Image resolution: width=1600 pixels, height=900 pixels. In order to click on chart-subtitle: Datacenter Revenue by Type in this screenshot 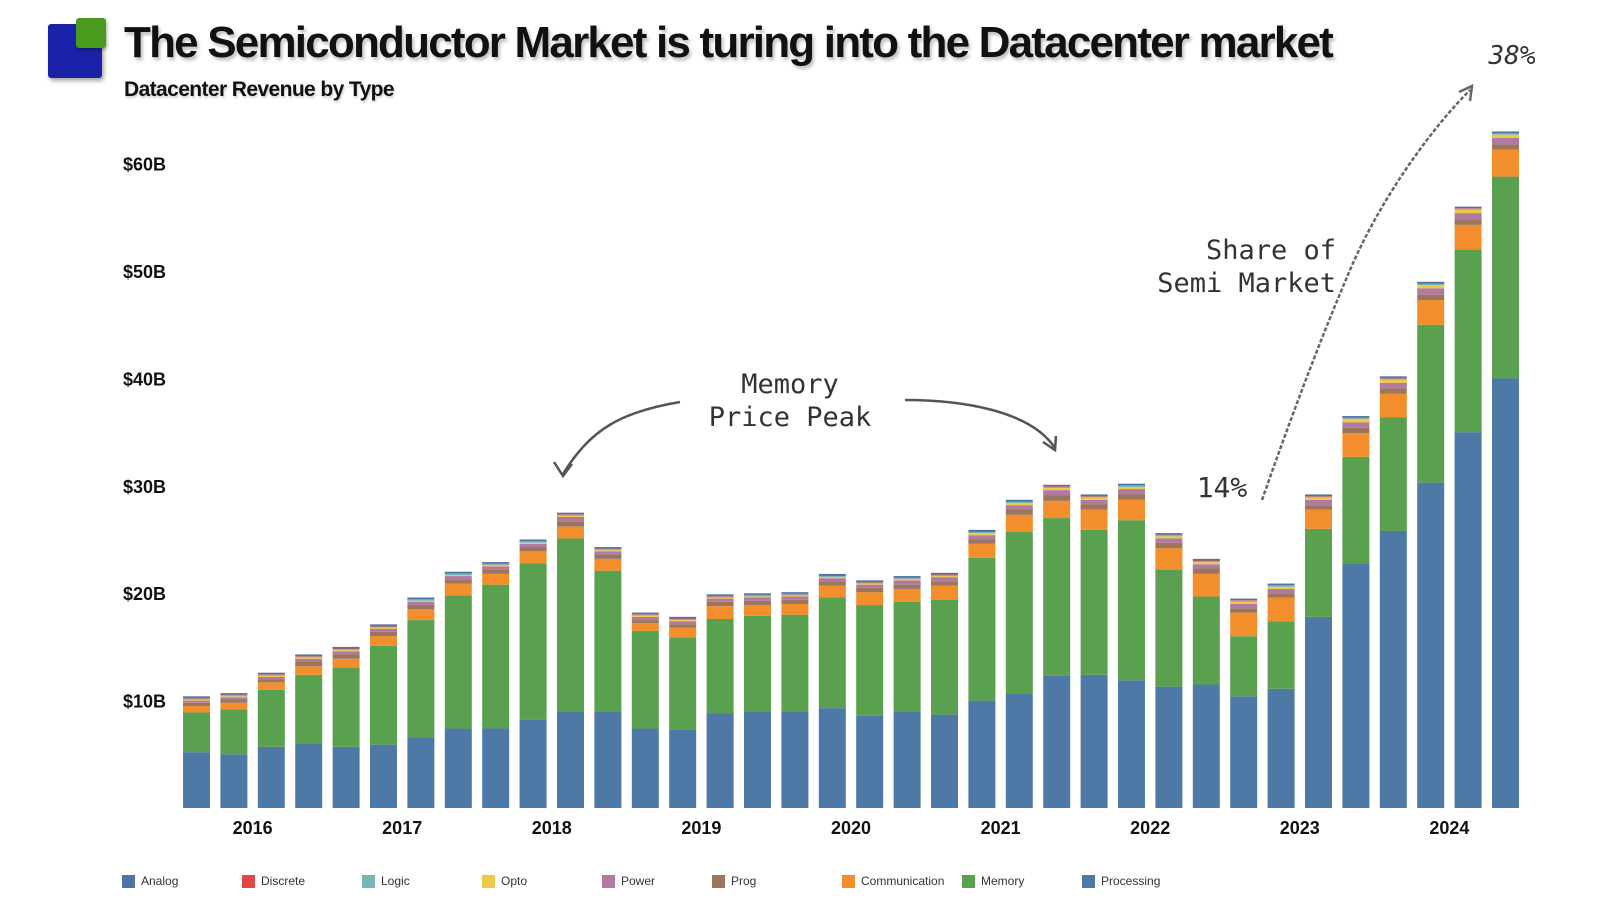, I will do `click(259, 89)`.